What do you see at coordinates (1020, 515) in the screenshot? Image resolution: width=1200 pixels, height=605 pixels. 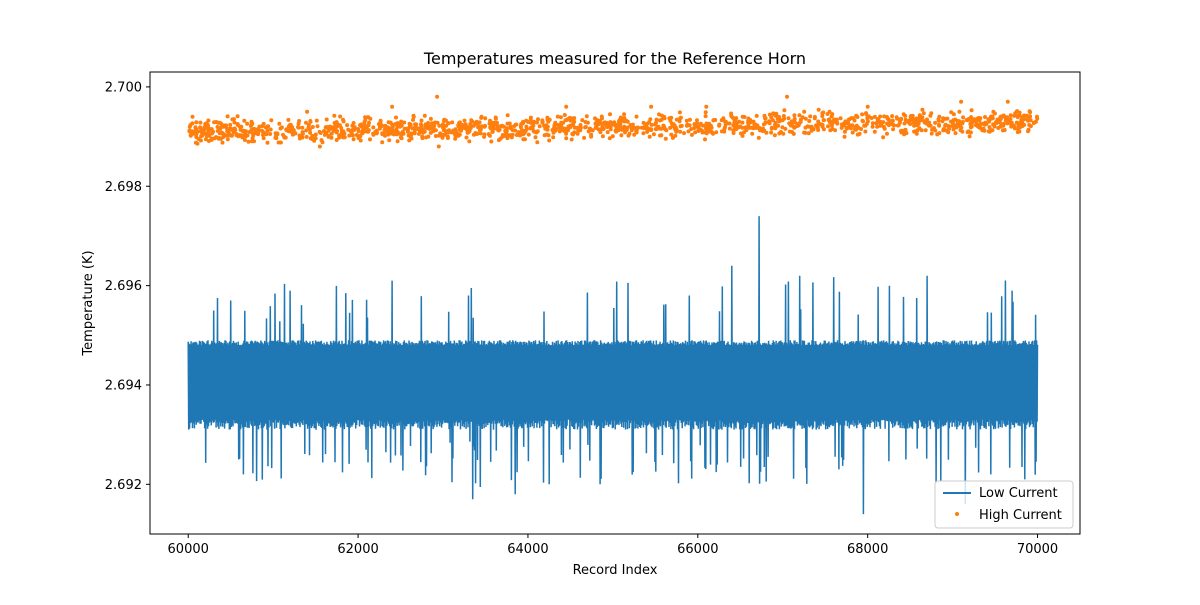 I see `legend-high-current-label: High Current` at bounding box center [1020, 515].